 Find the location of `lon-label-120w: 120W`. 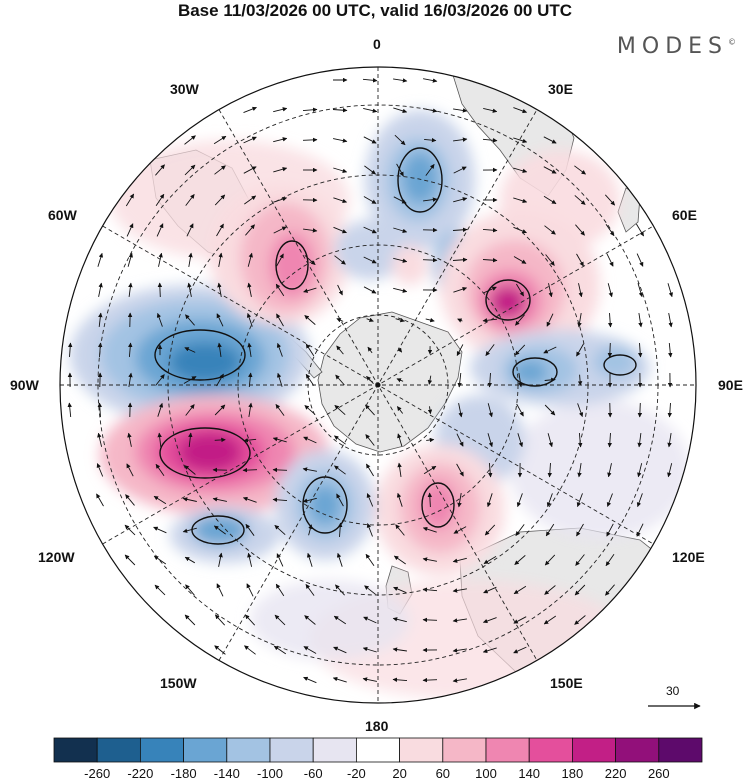

lon-label-120w: 120W is located at coordinates (56, 557).